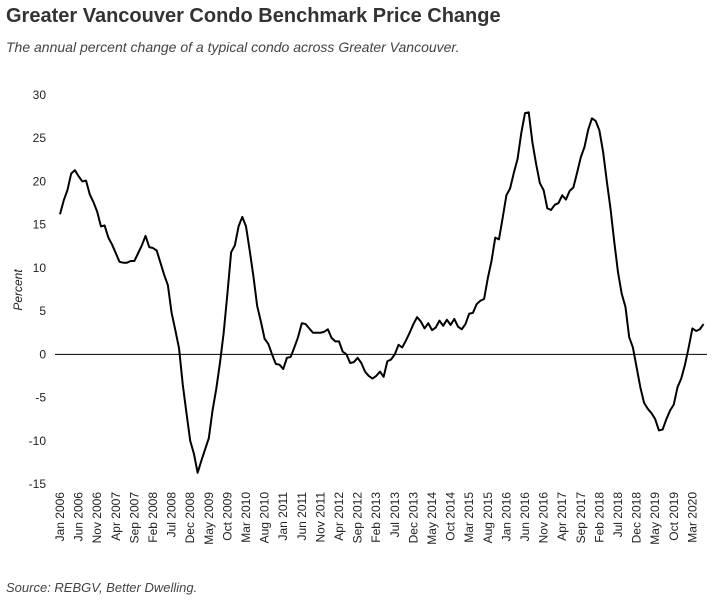  Describe the element at coordinates (451, 516) in the screenshot. I see `x-tick-label: Oct 2014` at that location.